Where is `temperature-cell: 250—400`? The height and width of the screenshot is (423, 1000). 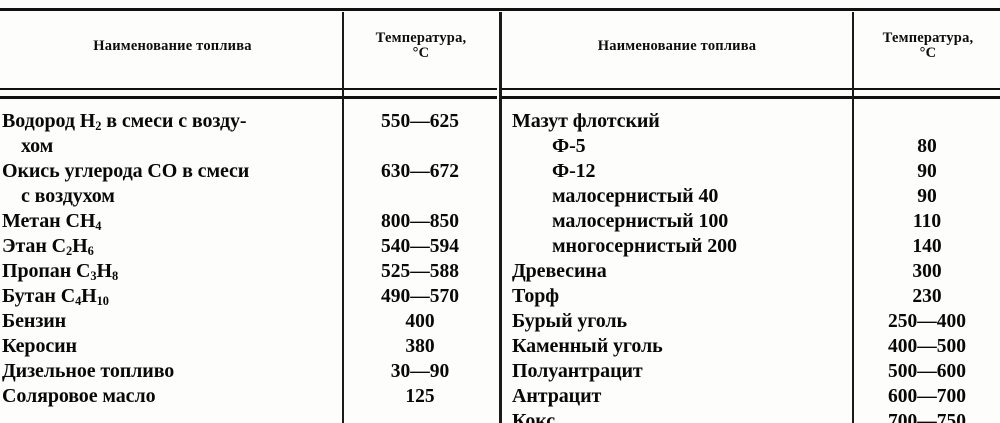
temperature-cell: 250—400 is located at coordinates (927, 321).